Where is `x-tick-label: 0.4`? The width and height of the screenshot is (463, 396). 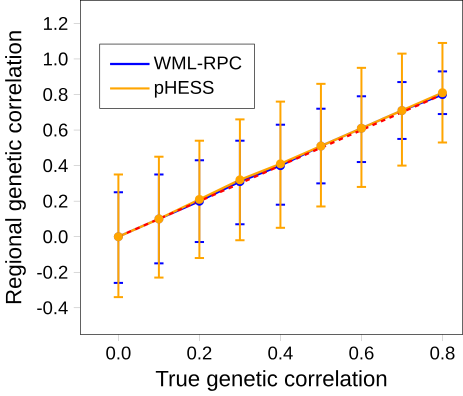
x-tick-label: 0.4 is located at coordinates (280, 353).